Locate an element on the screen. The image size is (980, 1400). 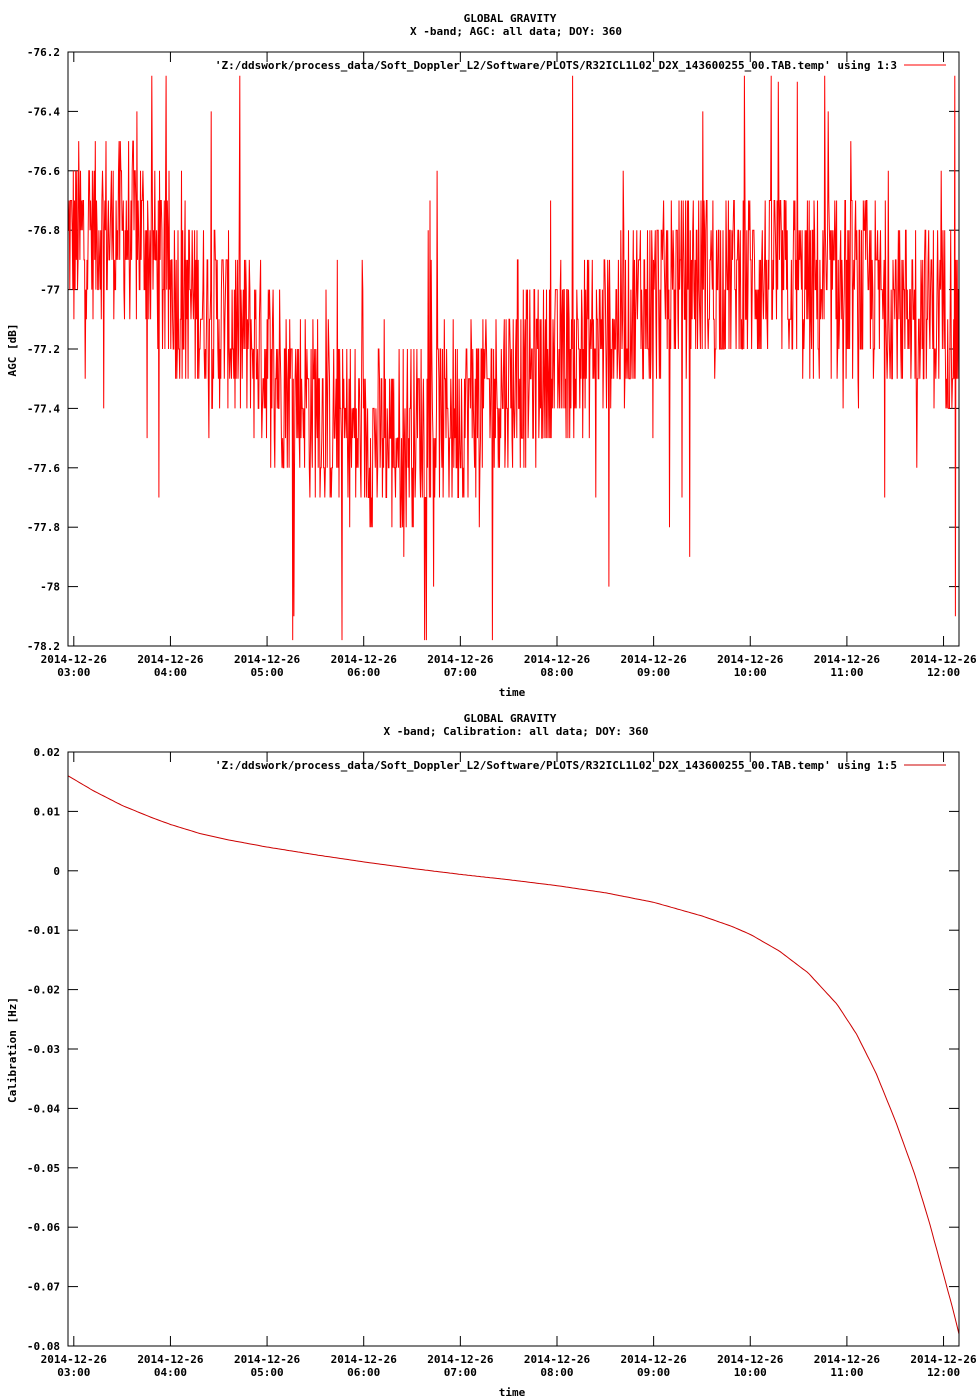
y-tick-label: -0.02 is located at coordinates (43, 990).